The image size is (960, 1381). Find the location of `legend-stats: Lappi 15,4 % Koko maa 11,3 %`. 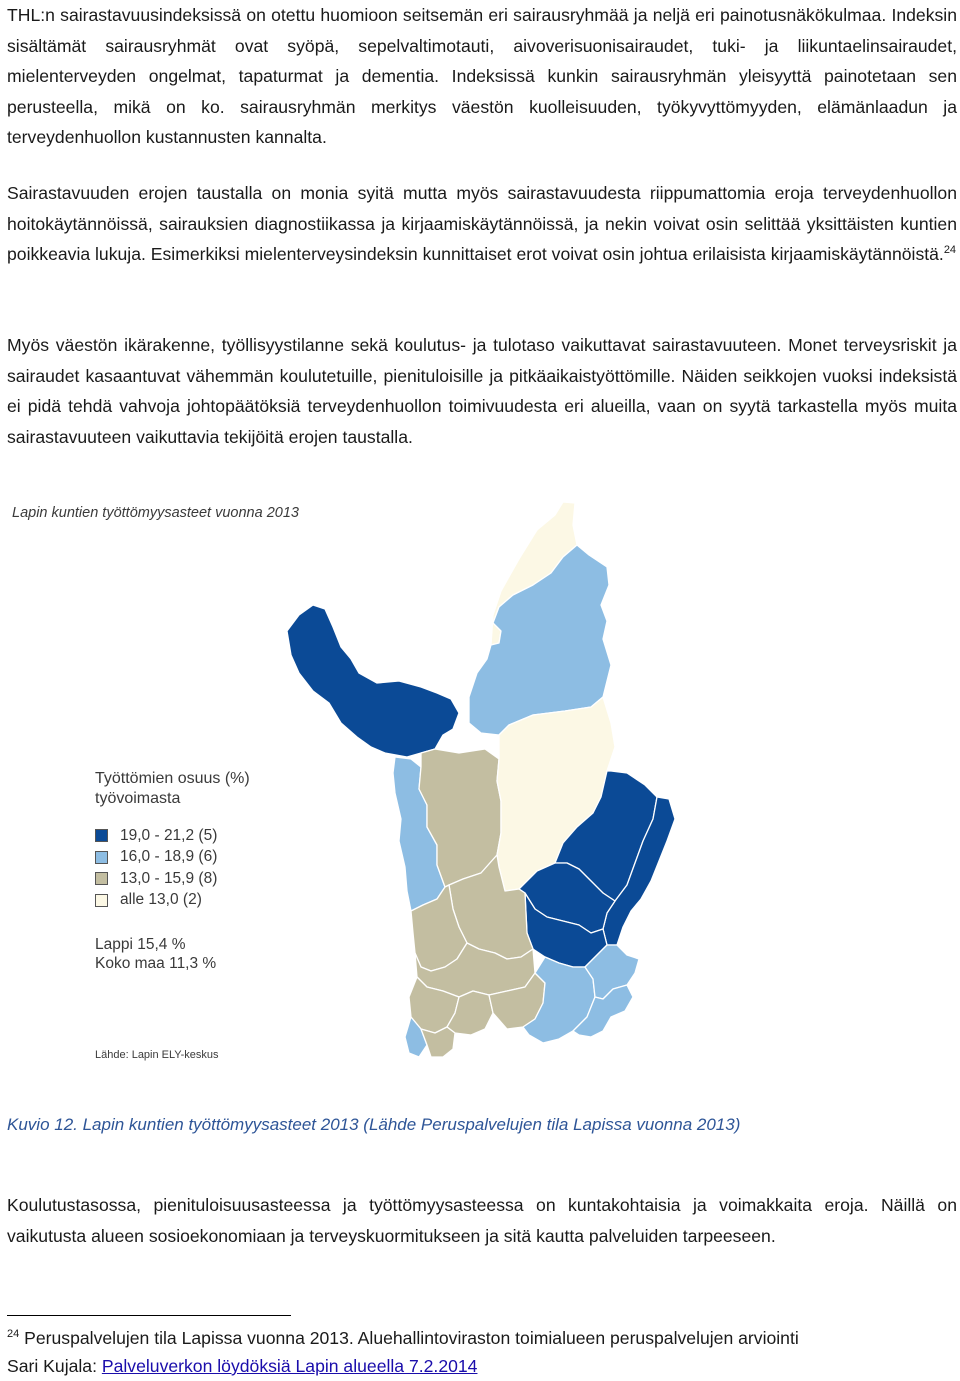

legend-stats: Lappi 15,4 % Koko maa 11,3 % is located at coordinates (172, 954).